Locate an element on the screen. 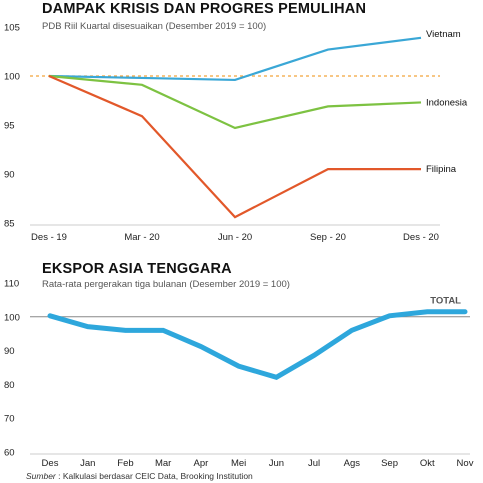 The image size is (483, 483). chart2-x-tick: Mar is located at coordinates (163, 463).